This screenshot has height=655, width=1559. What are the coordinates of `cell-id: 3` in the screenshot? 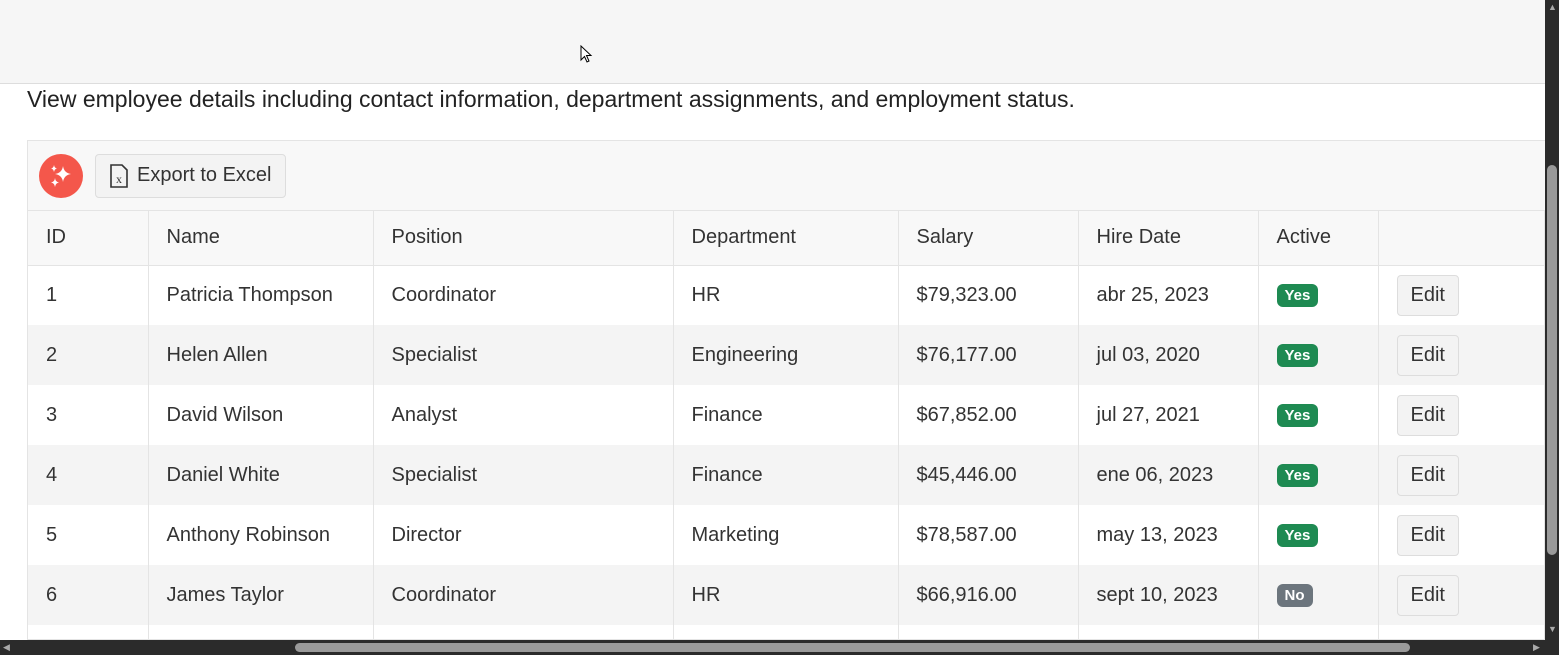 It's located at (88, 415).